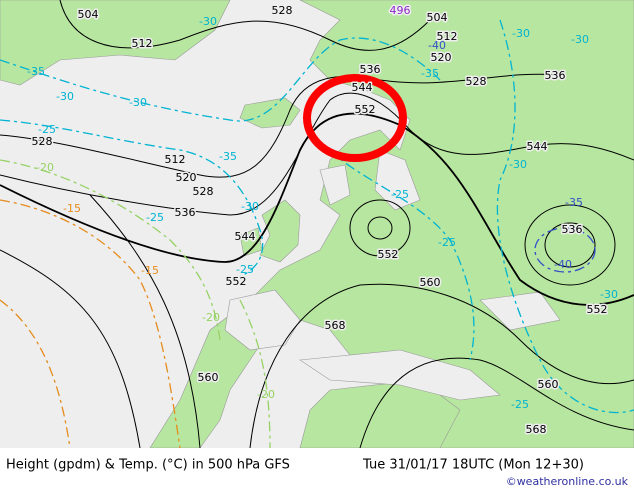 The image size is (634, 490). What do you see at coordinates (270, 113) in the screenshot?
I see `iceland` at bounding box center [270, 113].